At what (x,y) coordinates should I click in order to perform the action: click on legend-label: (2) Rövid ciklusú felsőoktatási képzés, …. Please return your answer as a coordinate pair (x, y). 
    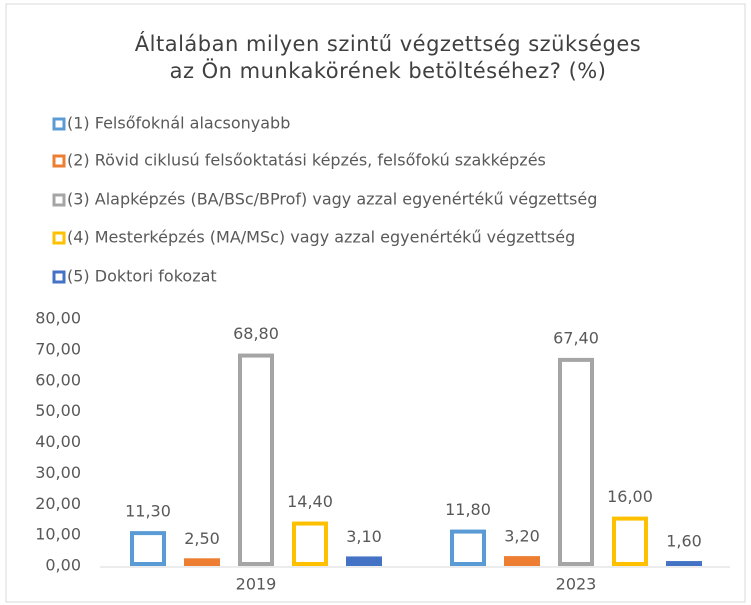
    Looking at the image, I should click on (306, 160).